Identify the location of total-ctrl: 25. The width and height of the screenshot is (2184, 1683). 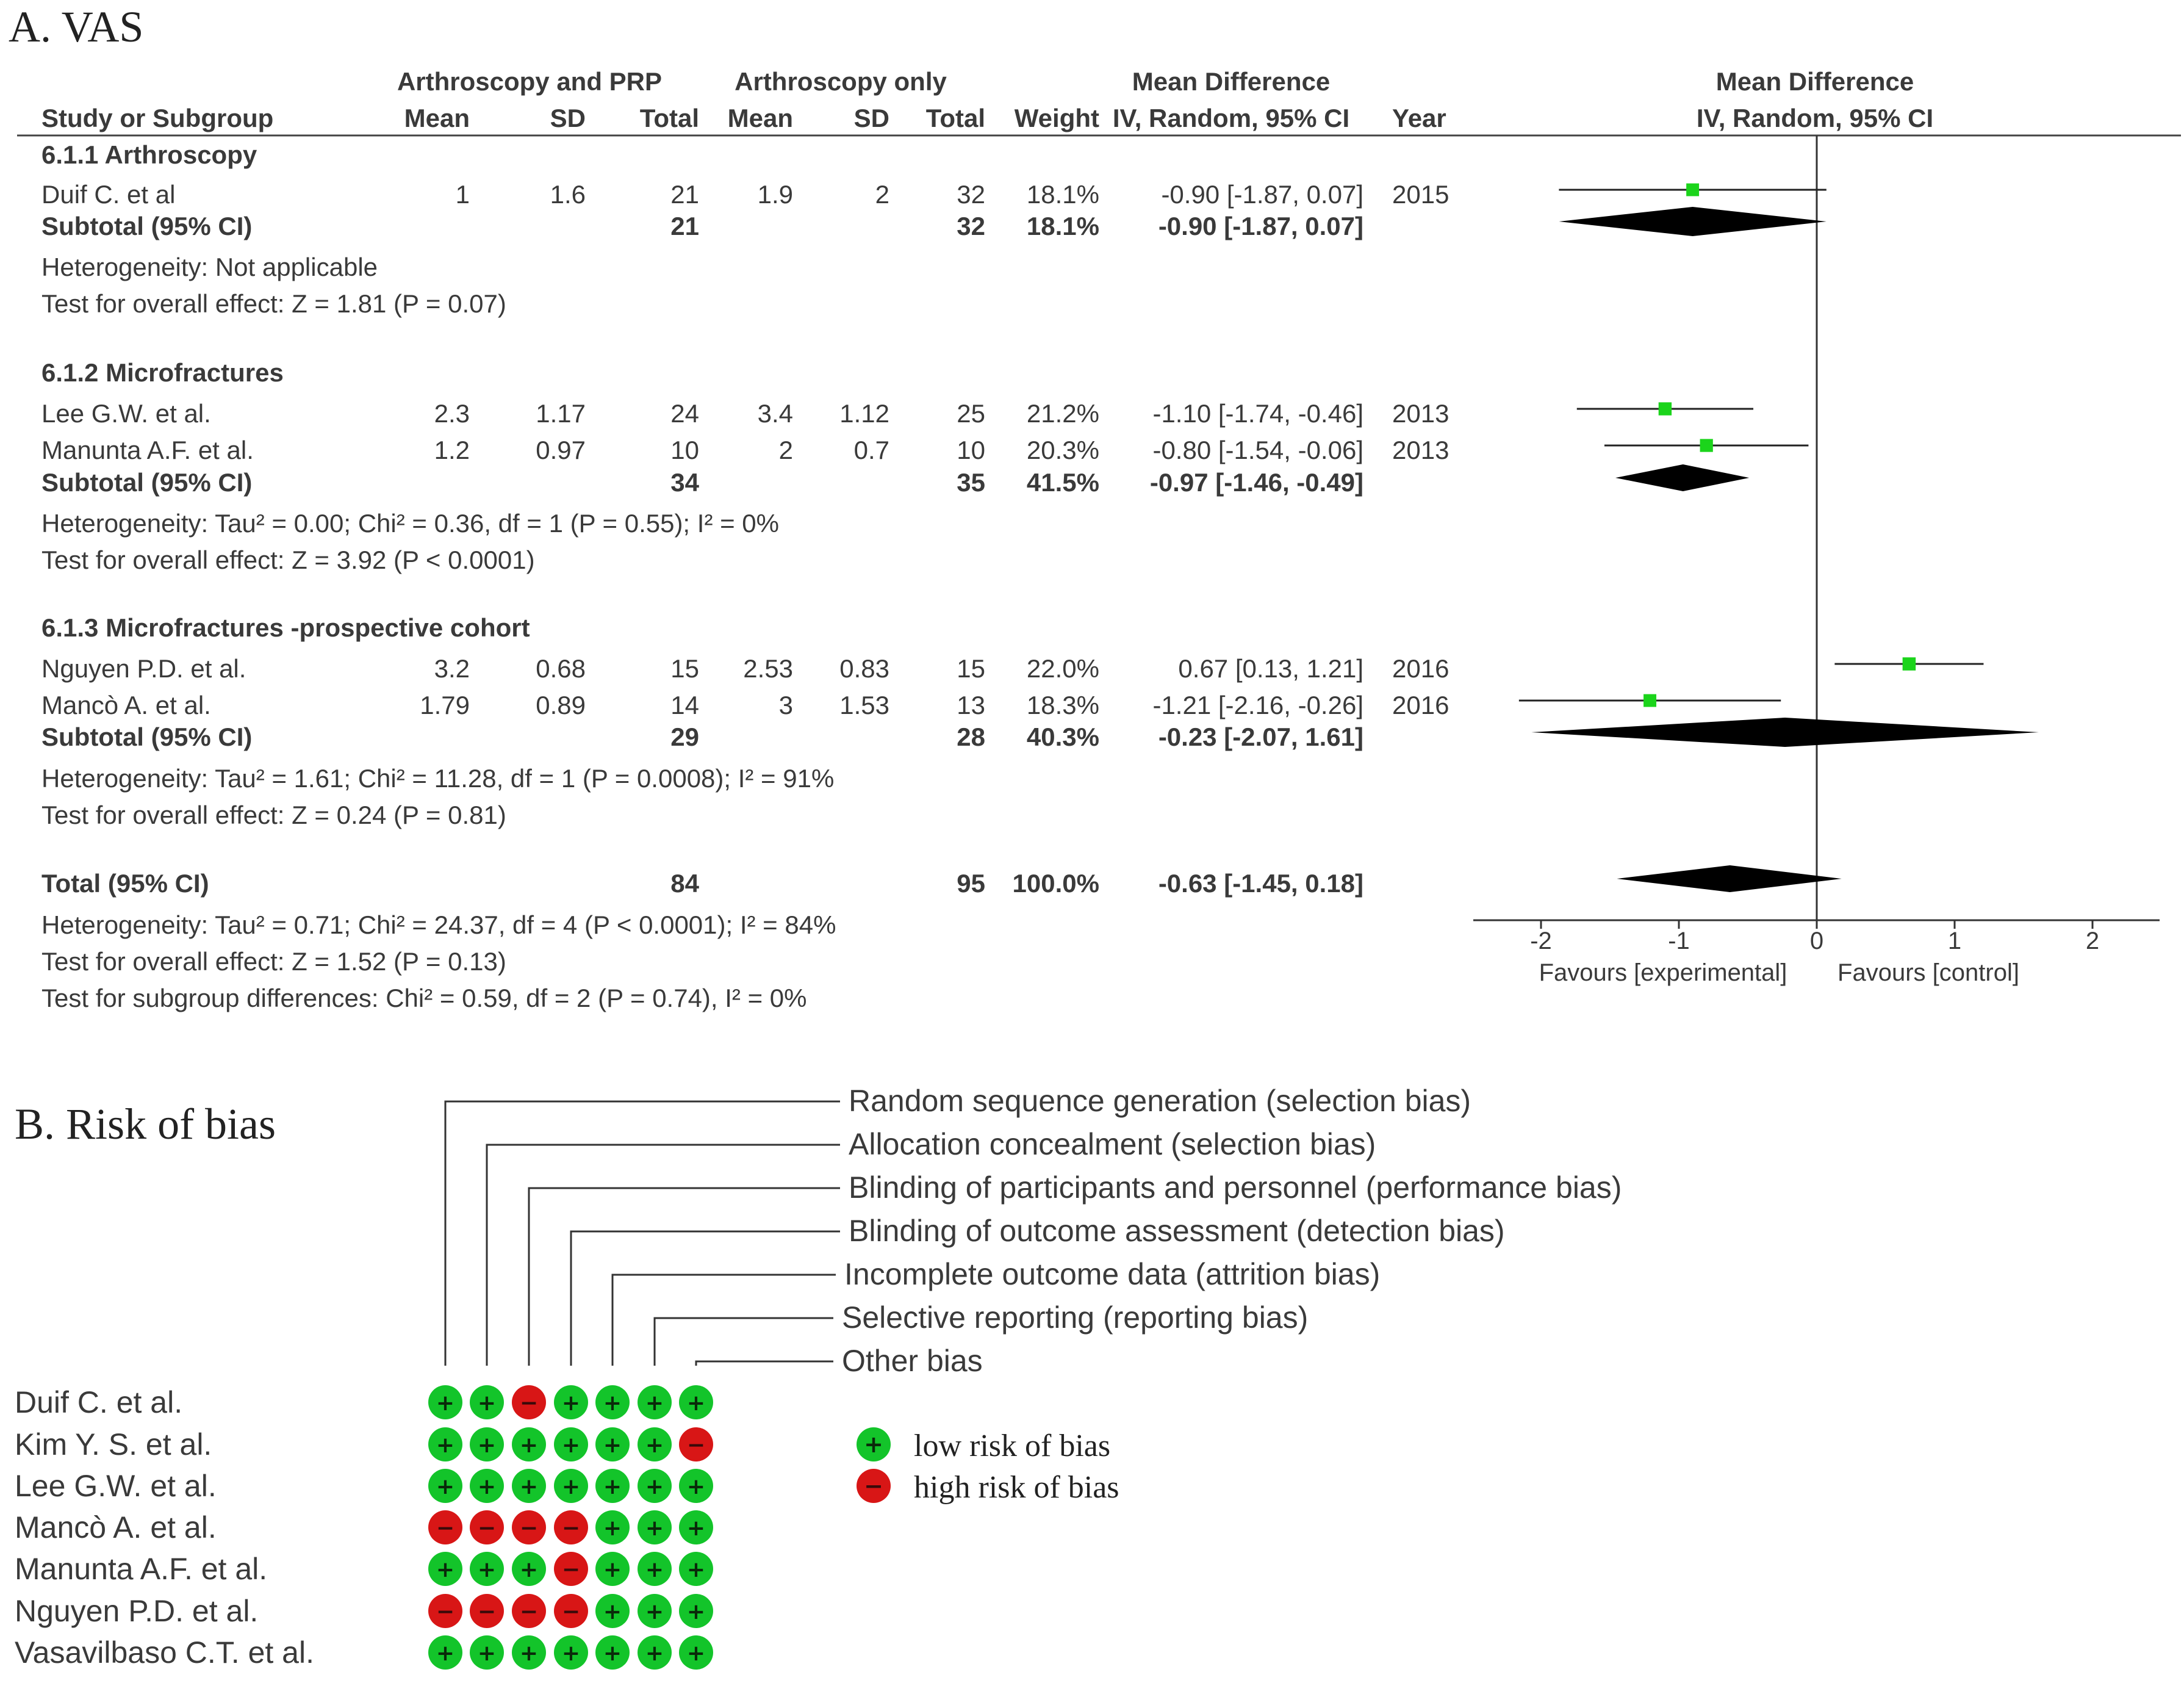
(971, 413).